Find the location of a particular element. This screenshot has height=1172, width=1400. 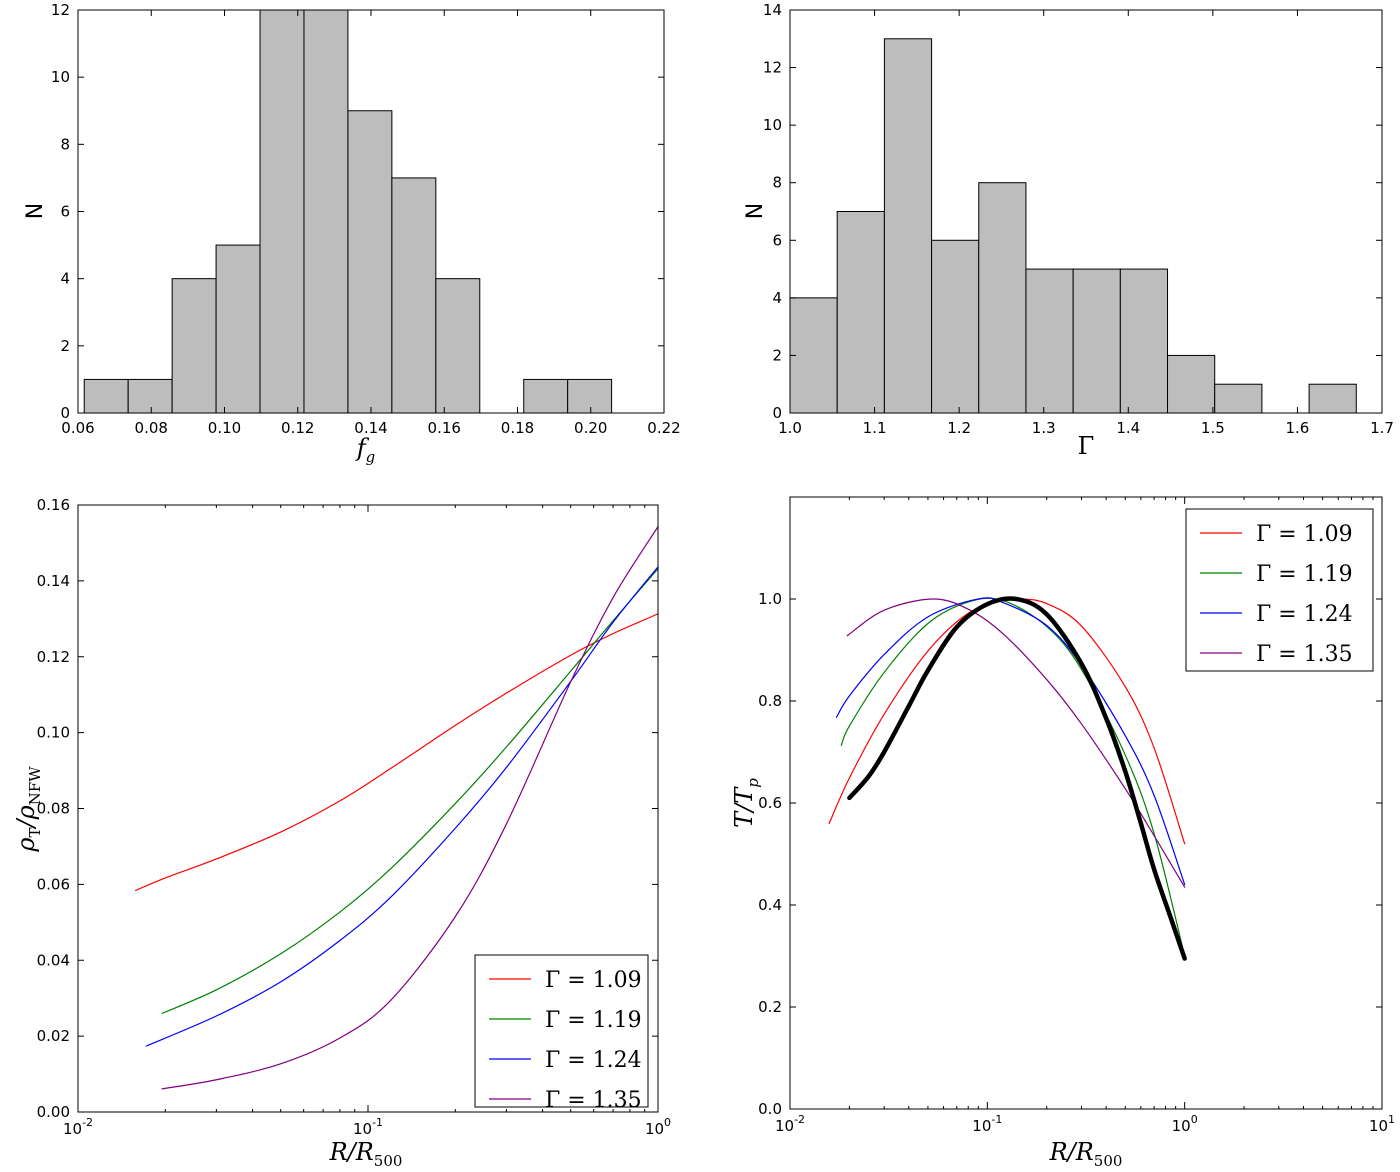

temp-ylabel-main: T/T is located at coordinates (744, 807).